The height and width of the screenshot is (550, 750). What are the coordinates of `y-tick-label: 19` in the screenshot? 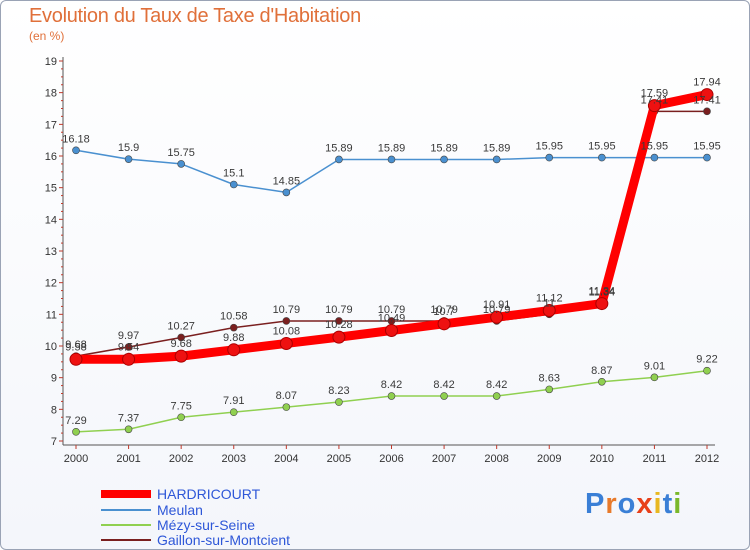 It's located at (51, 62).